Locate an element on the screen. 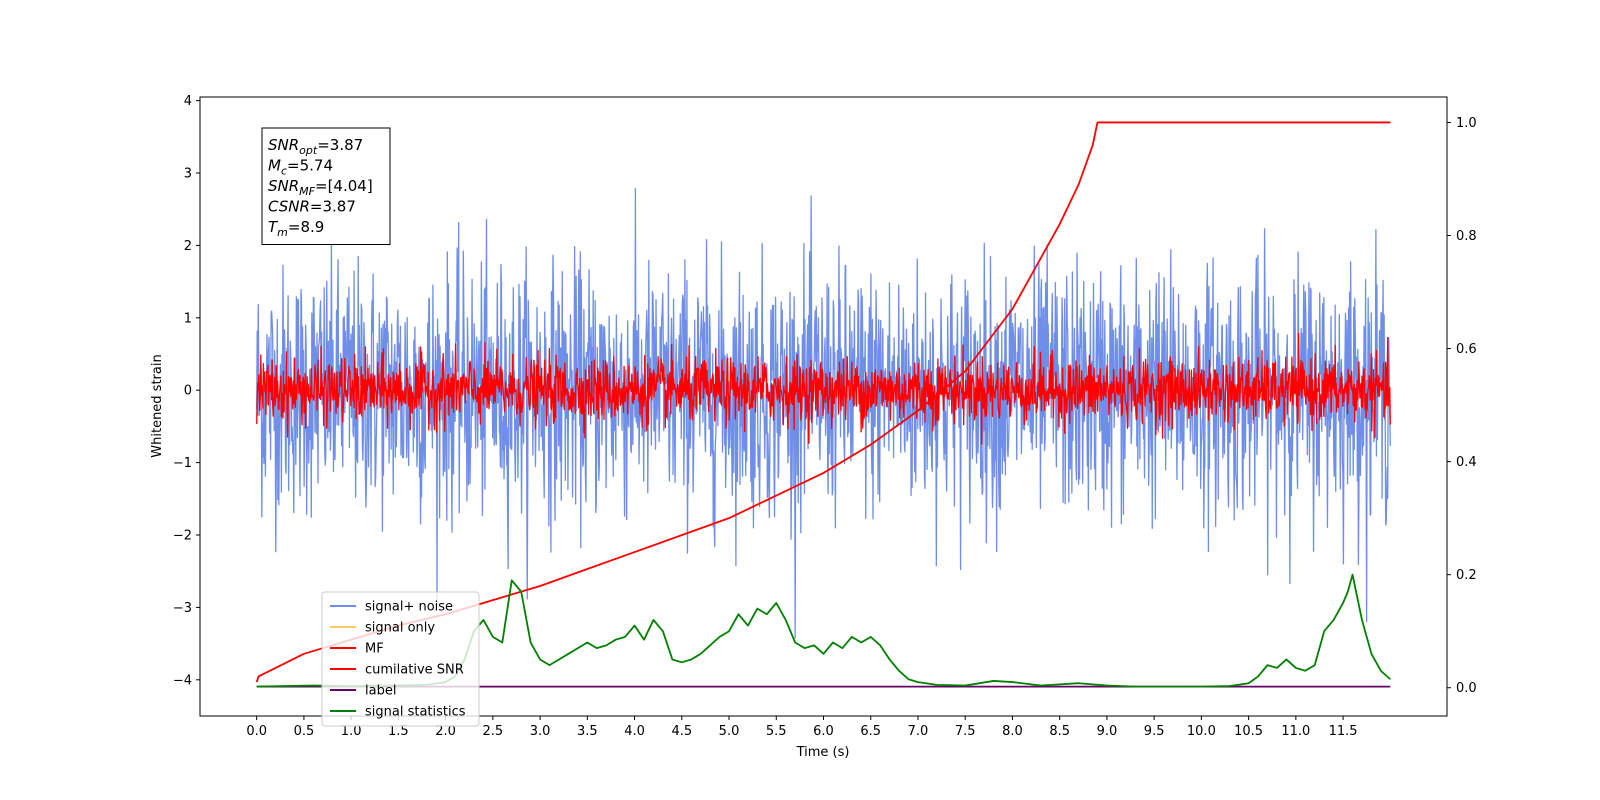 The height and width of the screenshot is (800, 1600). y-tick-label-left: −1 is located at coordinates (182, 463).